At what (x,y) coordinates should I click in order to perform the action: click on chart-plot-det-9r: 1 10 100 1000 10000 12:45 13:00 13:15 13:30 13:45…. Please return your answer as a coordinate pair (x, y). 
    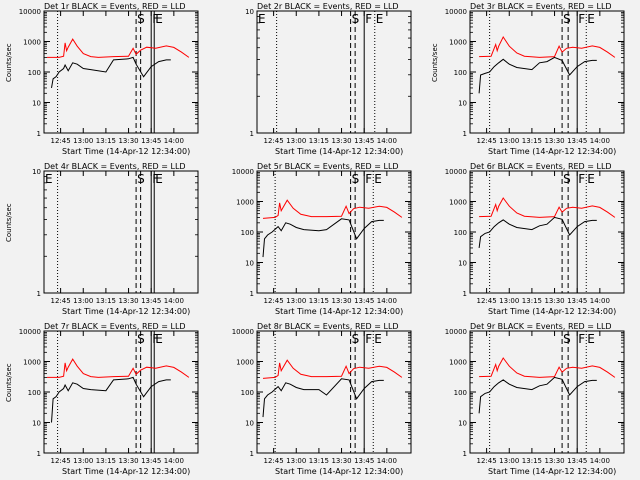
    Looking at the image, I should click on (535, 396).